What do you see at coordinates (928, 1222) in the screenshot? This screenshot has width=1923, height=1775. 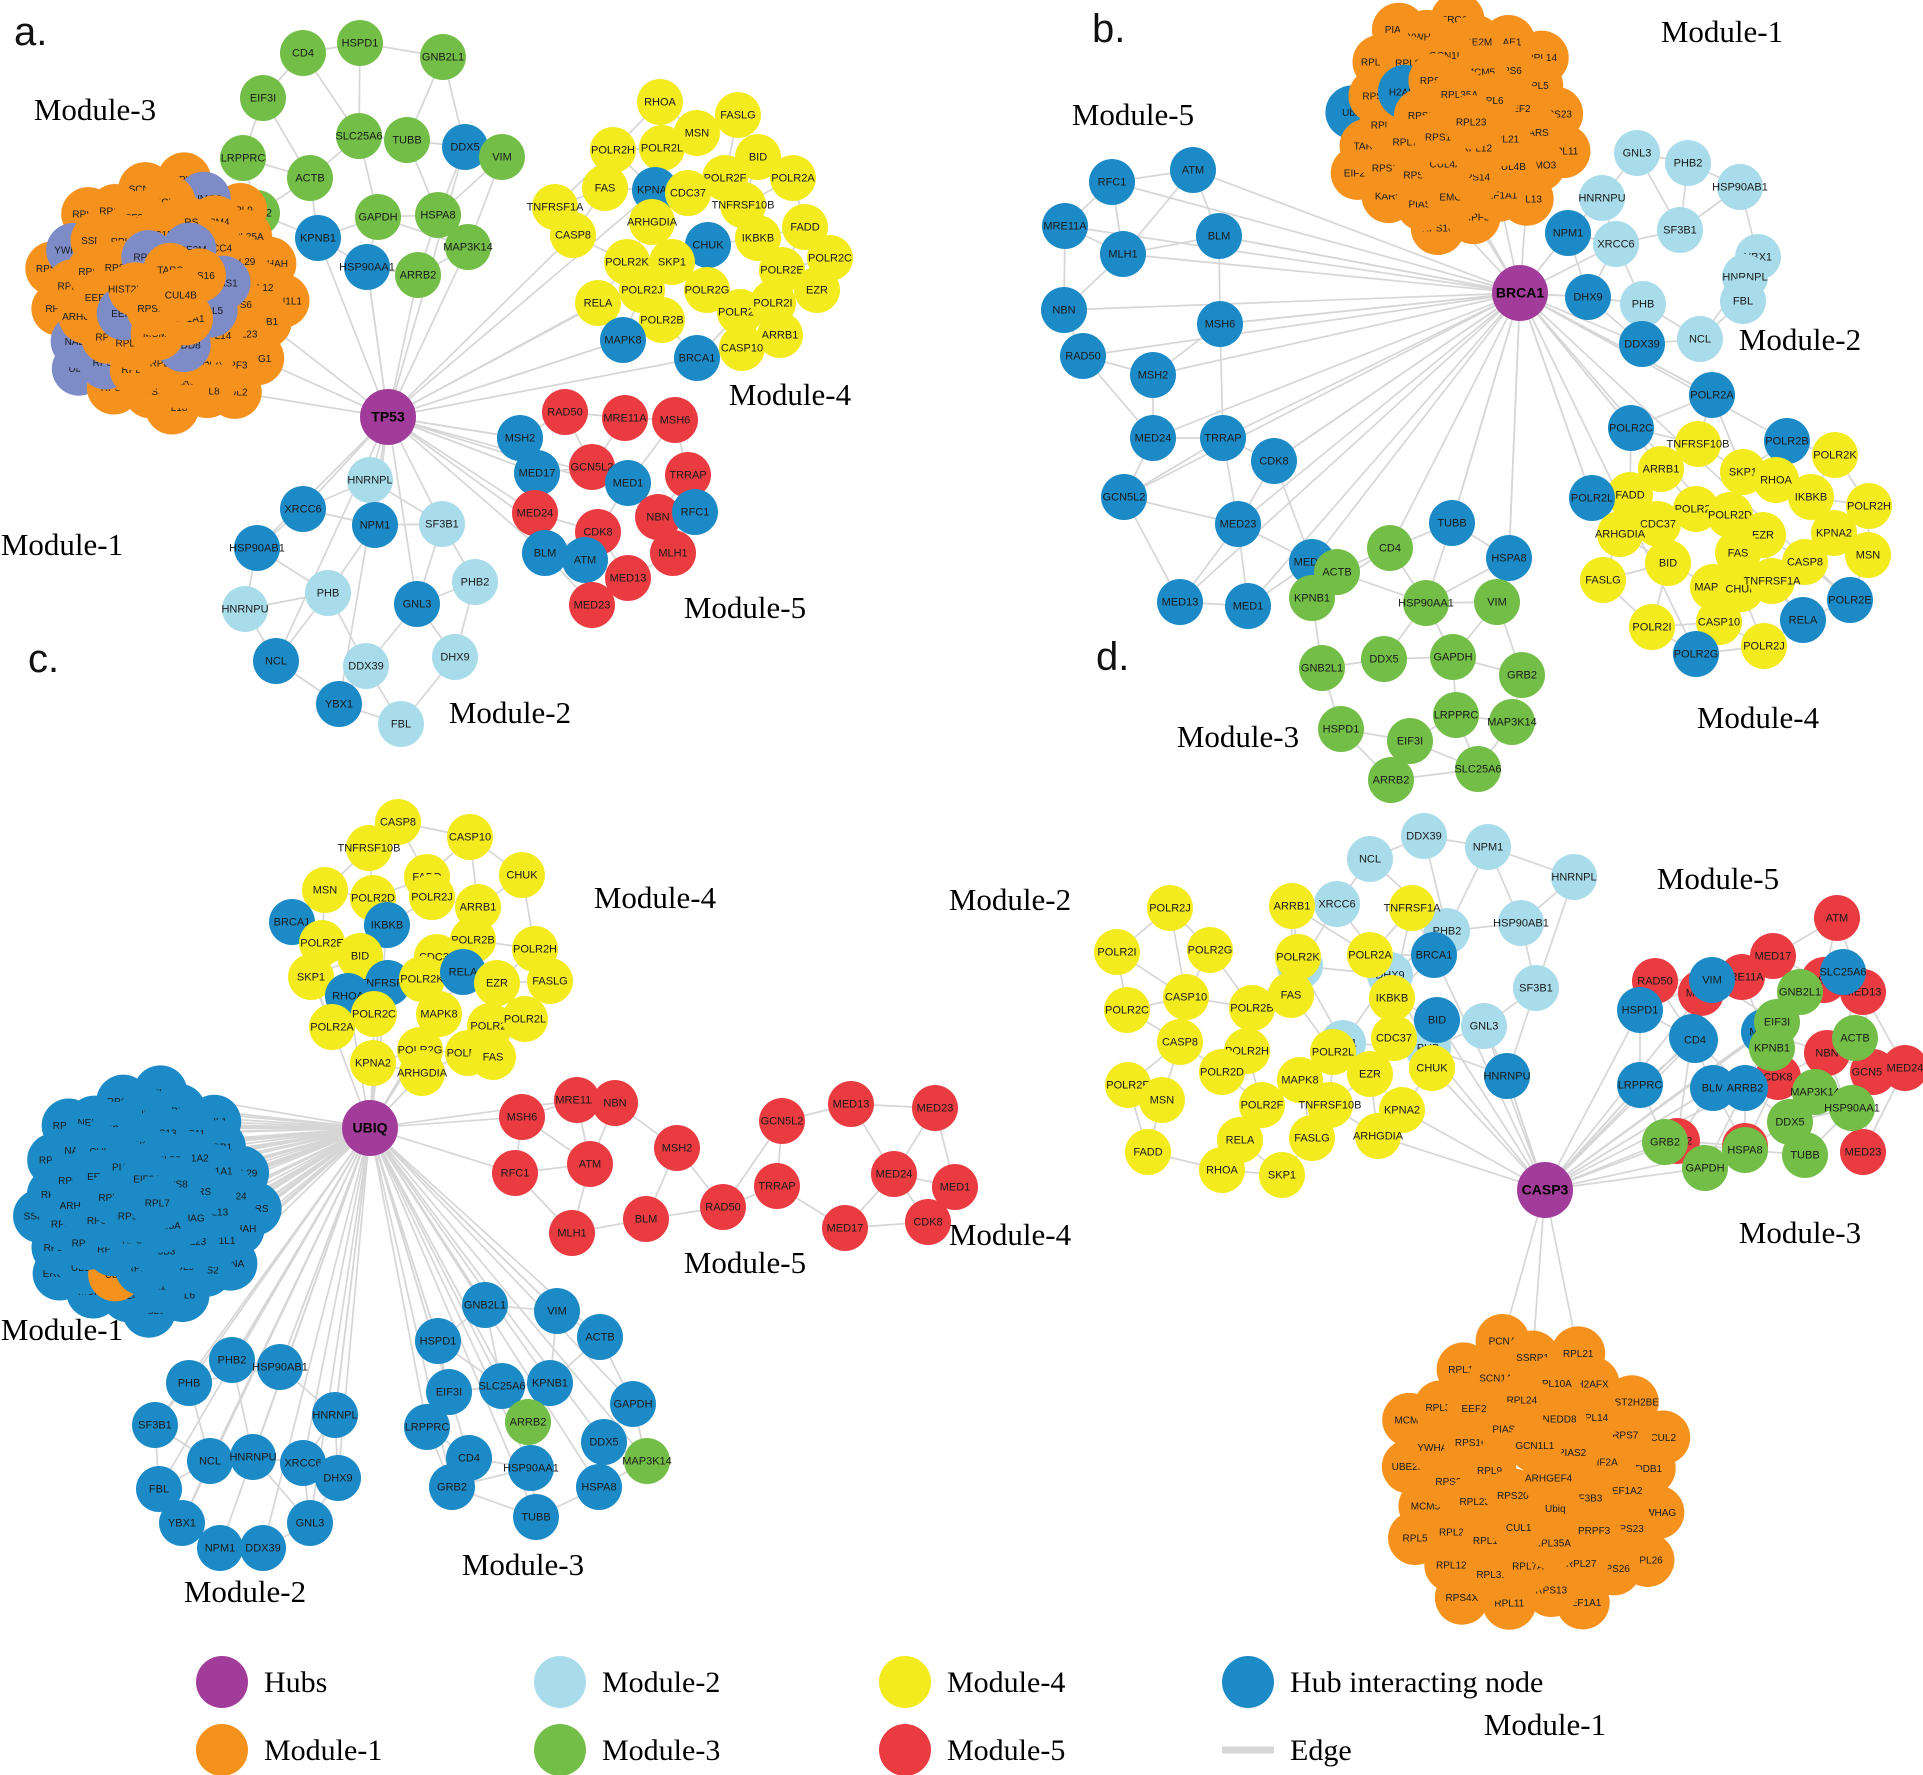 I see `node-CDK8: CDK8` at bounding box center [928, 1222].